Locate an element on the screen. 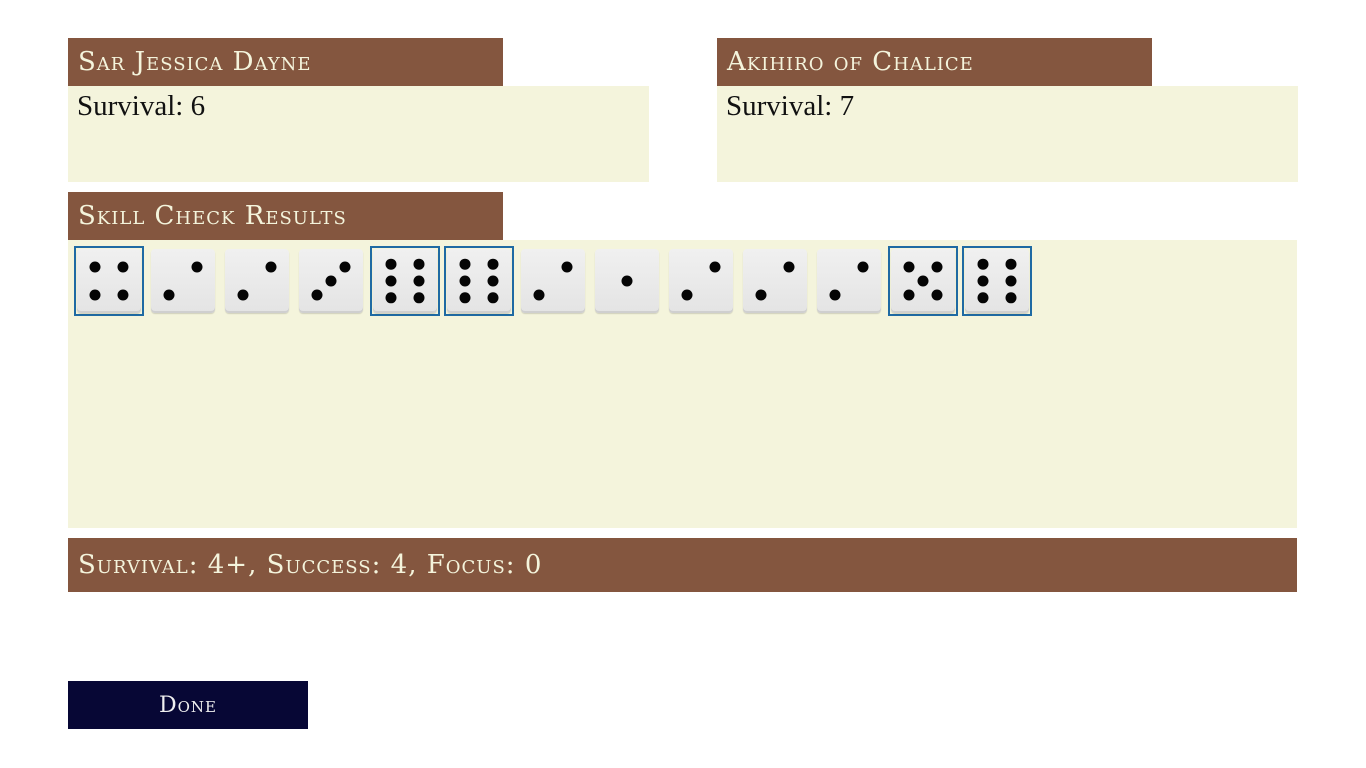  summary-bar: Survival: 4+, Success: 4, Focus: 0 is located at coordinates (682, 565).